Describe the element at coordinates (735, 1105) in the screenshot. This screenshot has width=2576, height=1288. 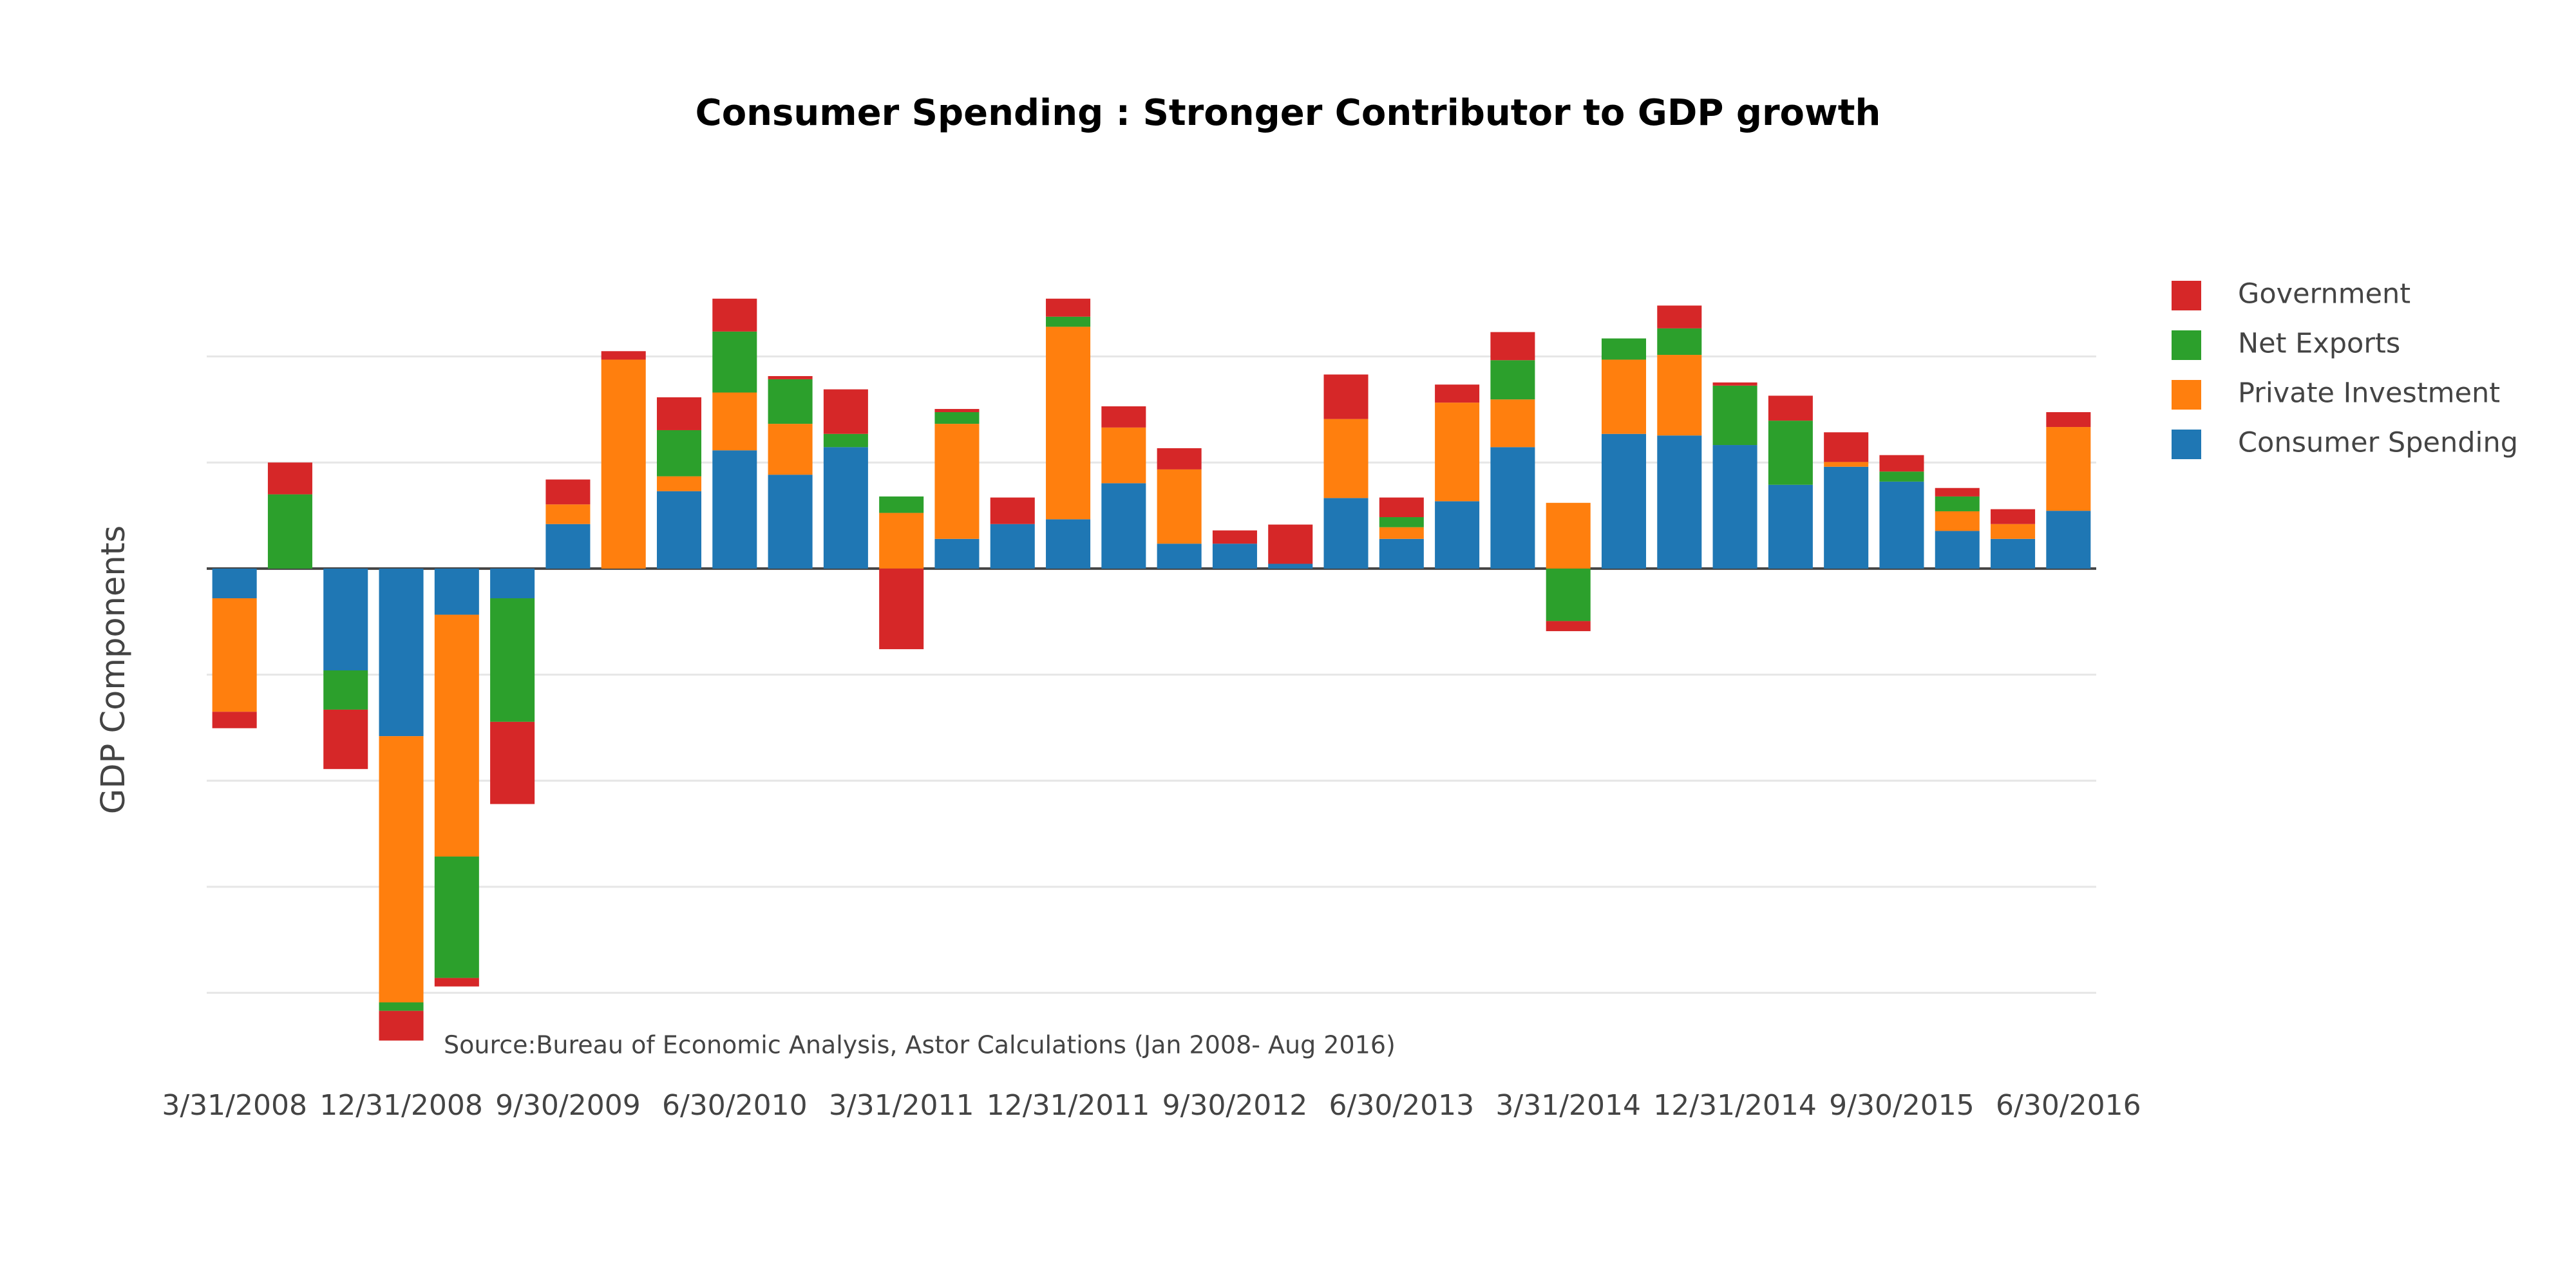
I see `x-tick-label: 6/30/2010` at that location.